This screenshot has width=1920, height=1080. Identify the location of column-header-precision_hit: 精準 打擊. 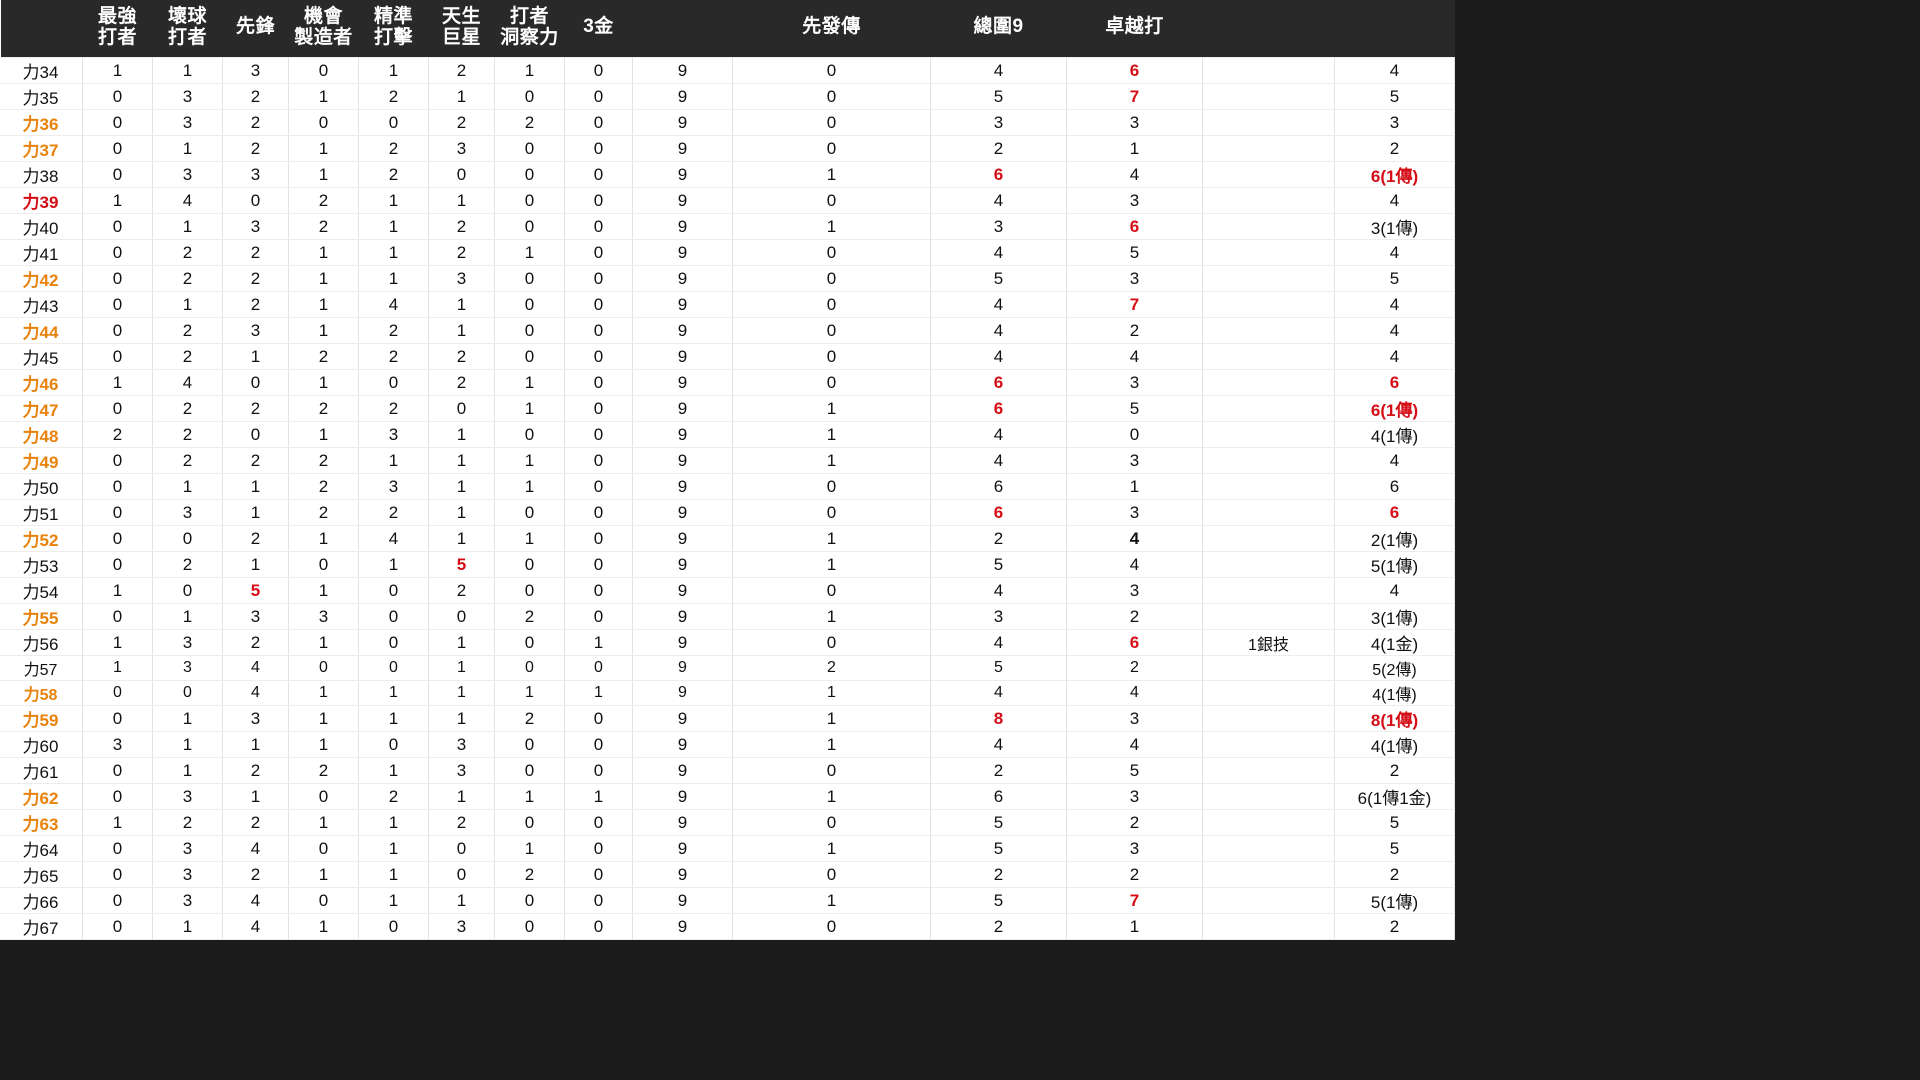
(393, 29).